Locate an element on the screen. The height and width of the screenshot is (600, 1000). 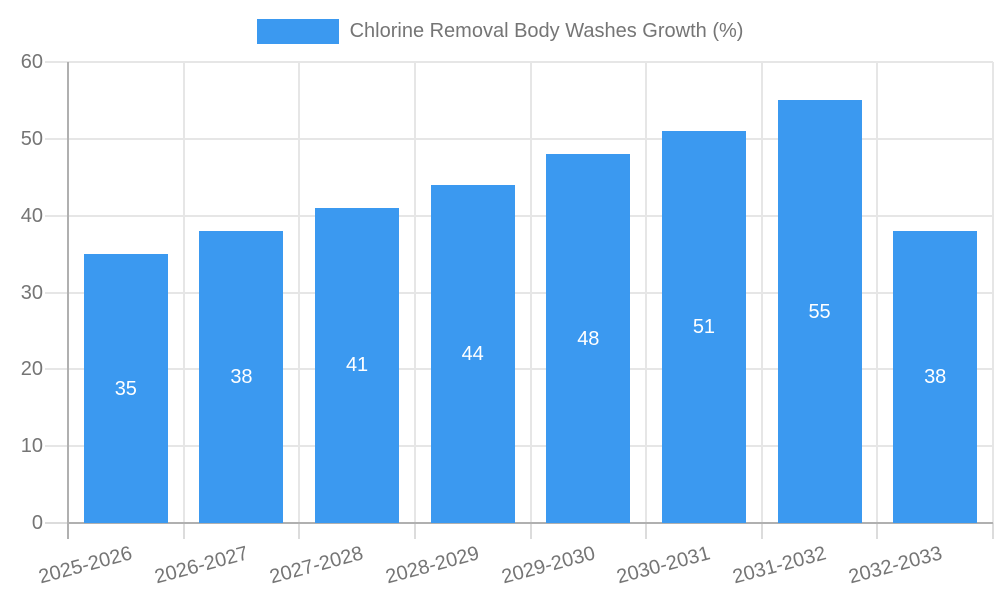
x-axis-label: 2029-2030 is located at coordinates (548, 565).